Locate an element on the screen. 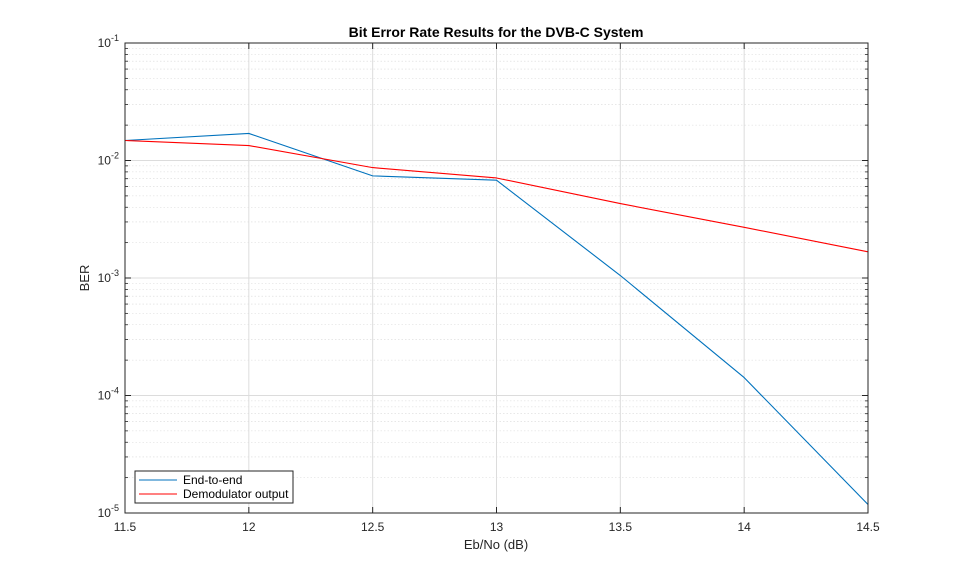  y-axis-label: BER is located at coordinates (84, 278).